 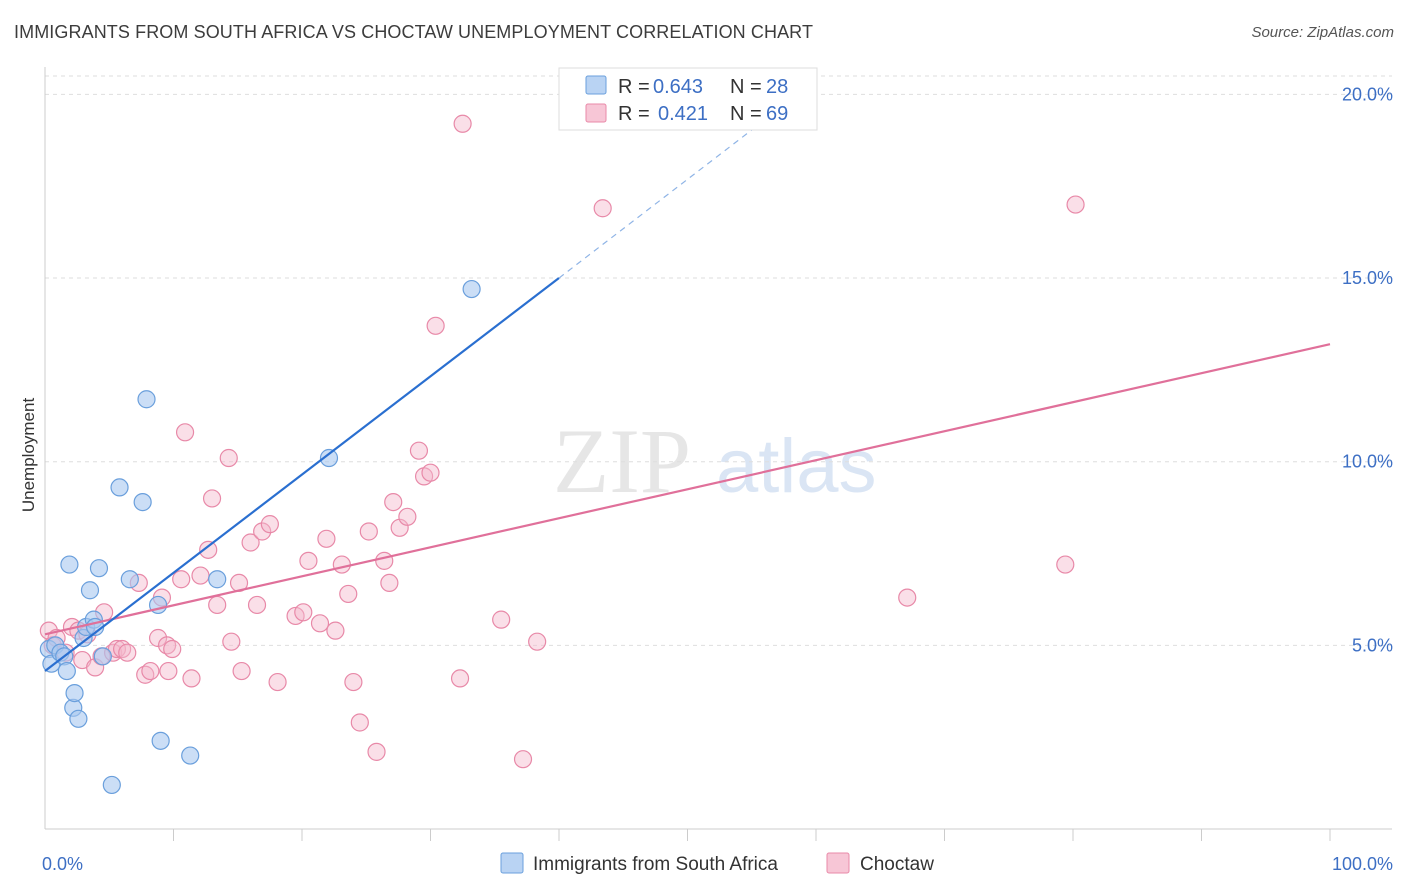 What do you see at coordinates (62, 864) in the screenshot?
I see `x-tick-label-0: 0.0%` at bounding box center [62, 864].